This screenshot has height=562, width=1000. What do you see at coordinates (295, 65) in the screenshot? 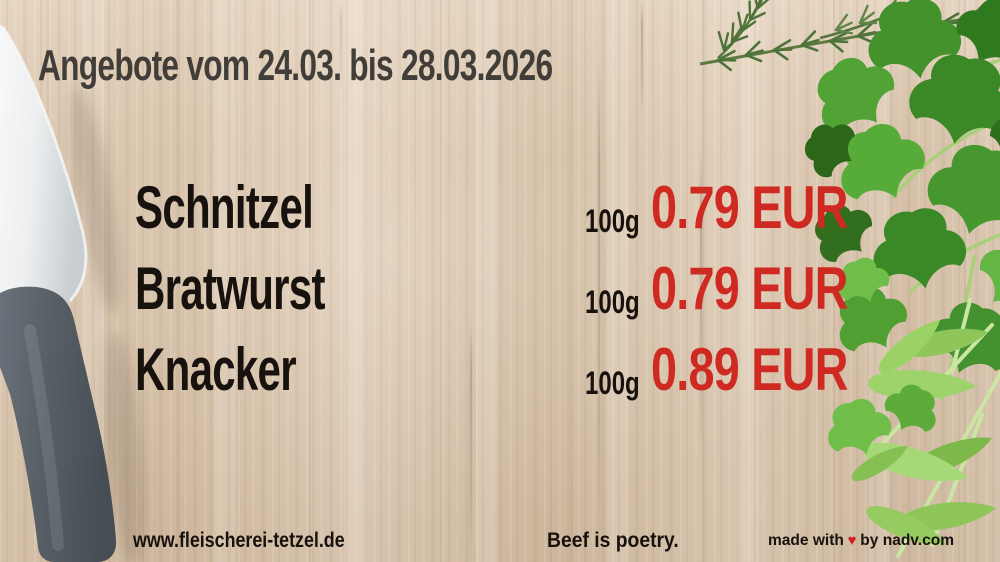
I see `page-title: Angebote vom 24.03. bis 28.03.2026` at bounding box center [295, 65].